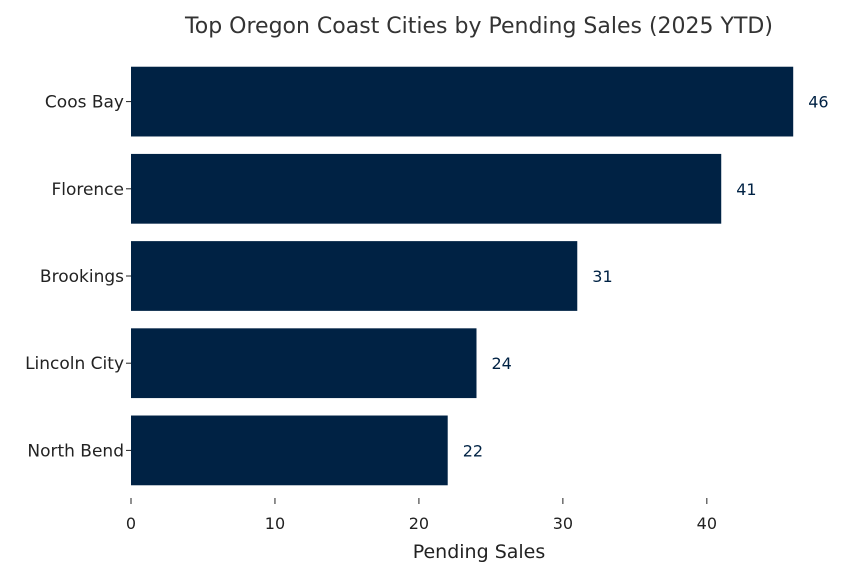 Image resolution: width=848 pixels, height=577 pixels. What do you see at coordinates (82, 277) in the screenshot?
I see `category-label: Brookings` at bounding box center [82, 277].